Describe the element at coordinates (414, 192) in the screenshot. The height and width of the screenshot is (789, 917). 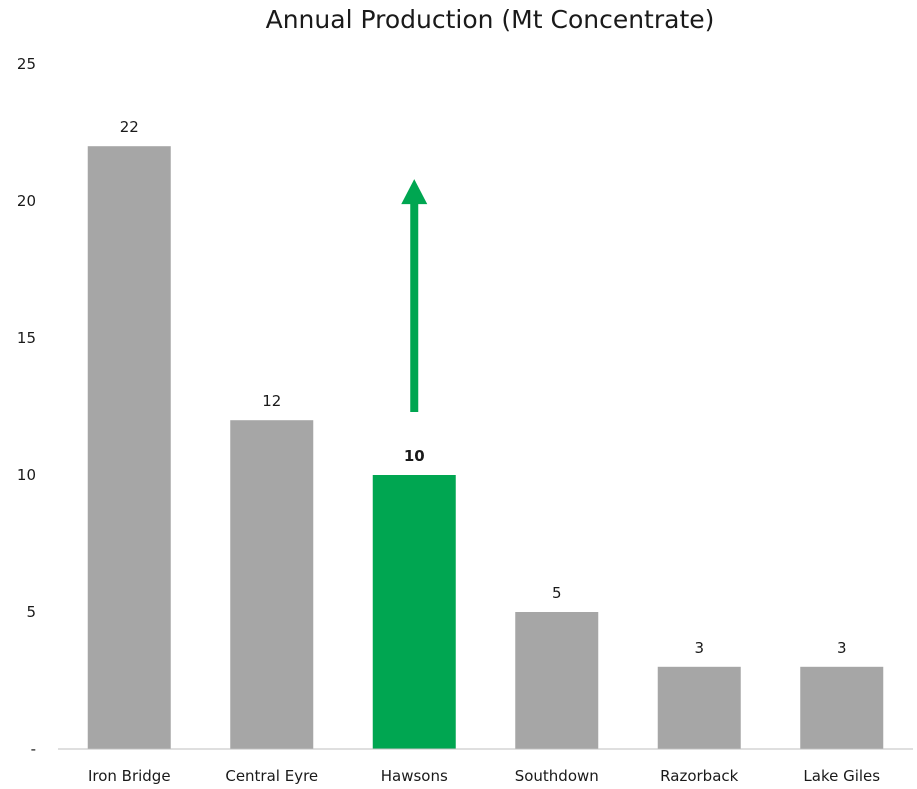
I see `arrow-head` at that location.